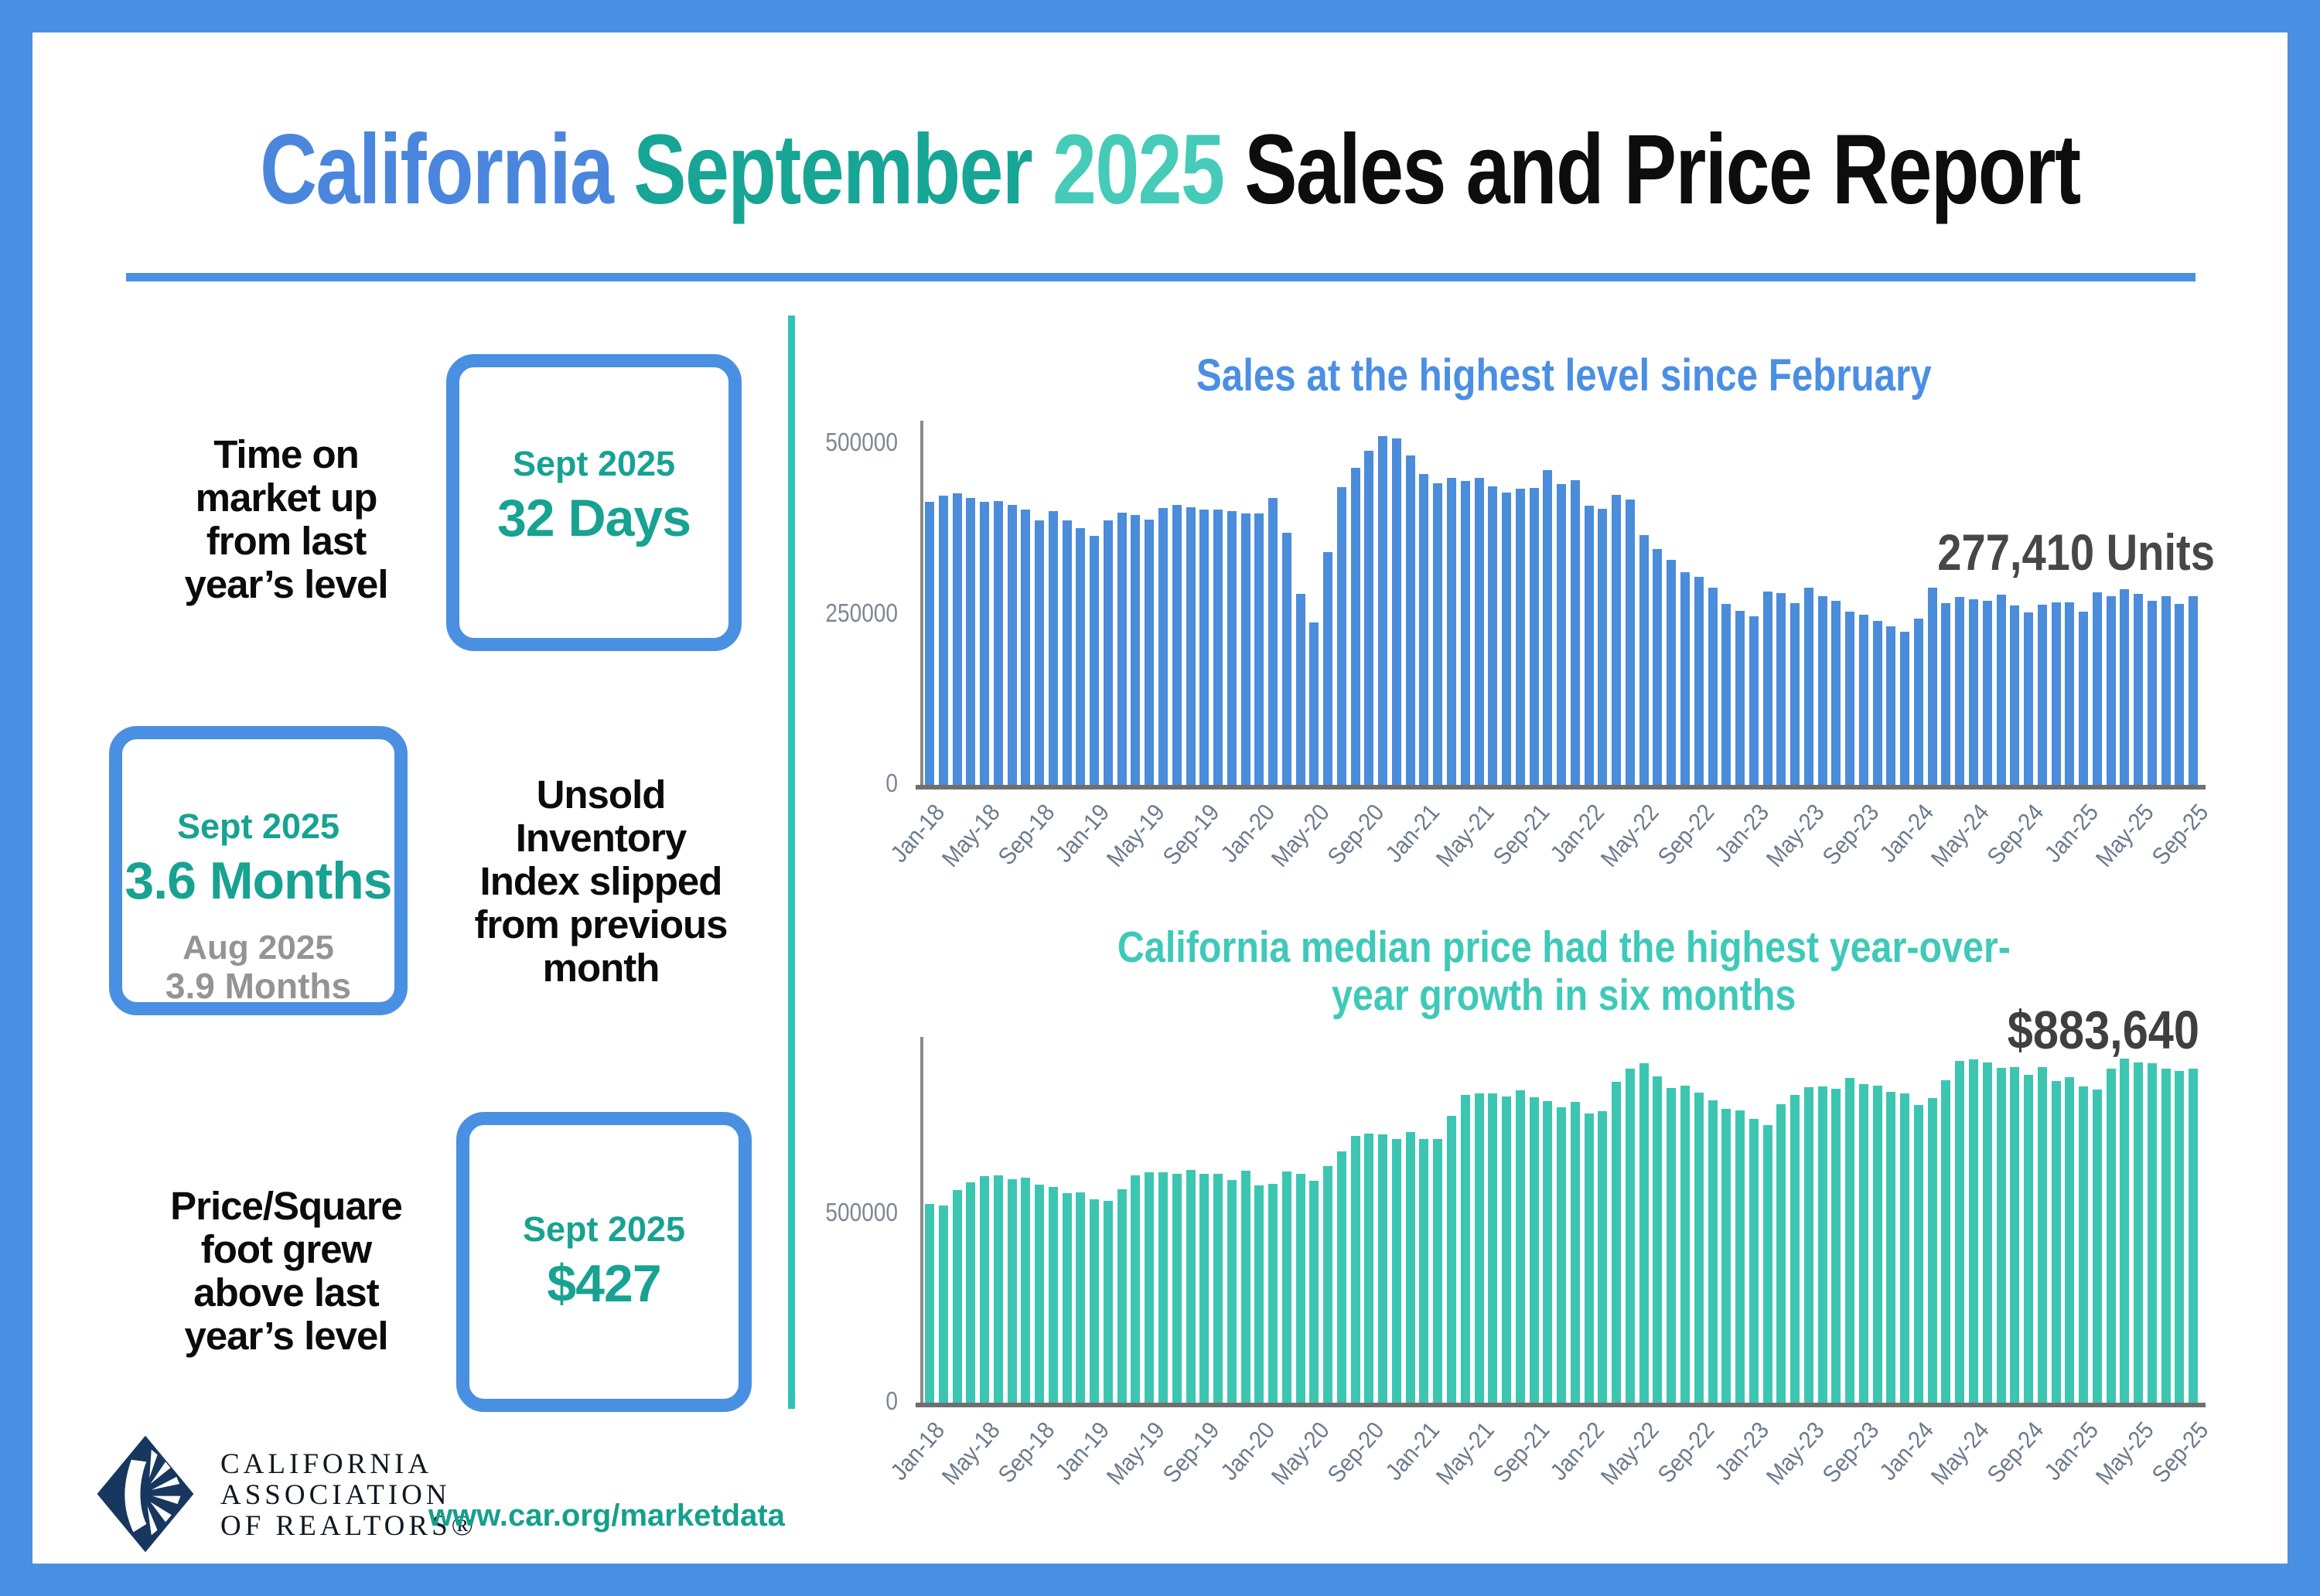  Describe the element at coordinates (2015, 1453) in the screenshot. I see `median-price-xtick-label: Sep-24` at that location.